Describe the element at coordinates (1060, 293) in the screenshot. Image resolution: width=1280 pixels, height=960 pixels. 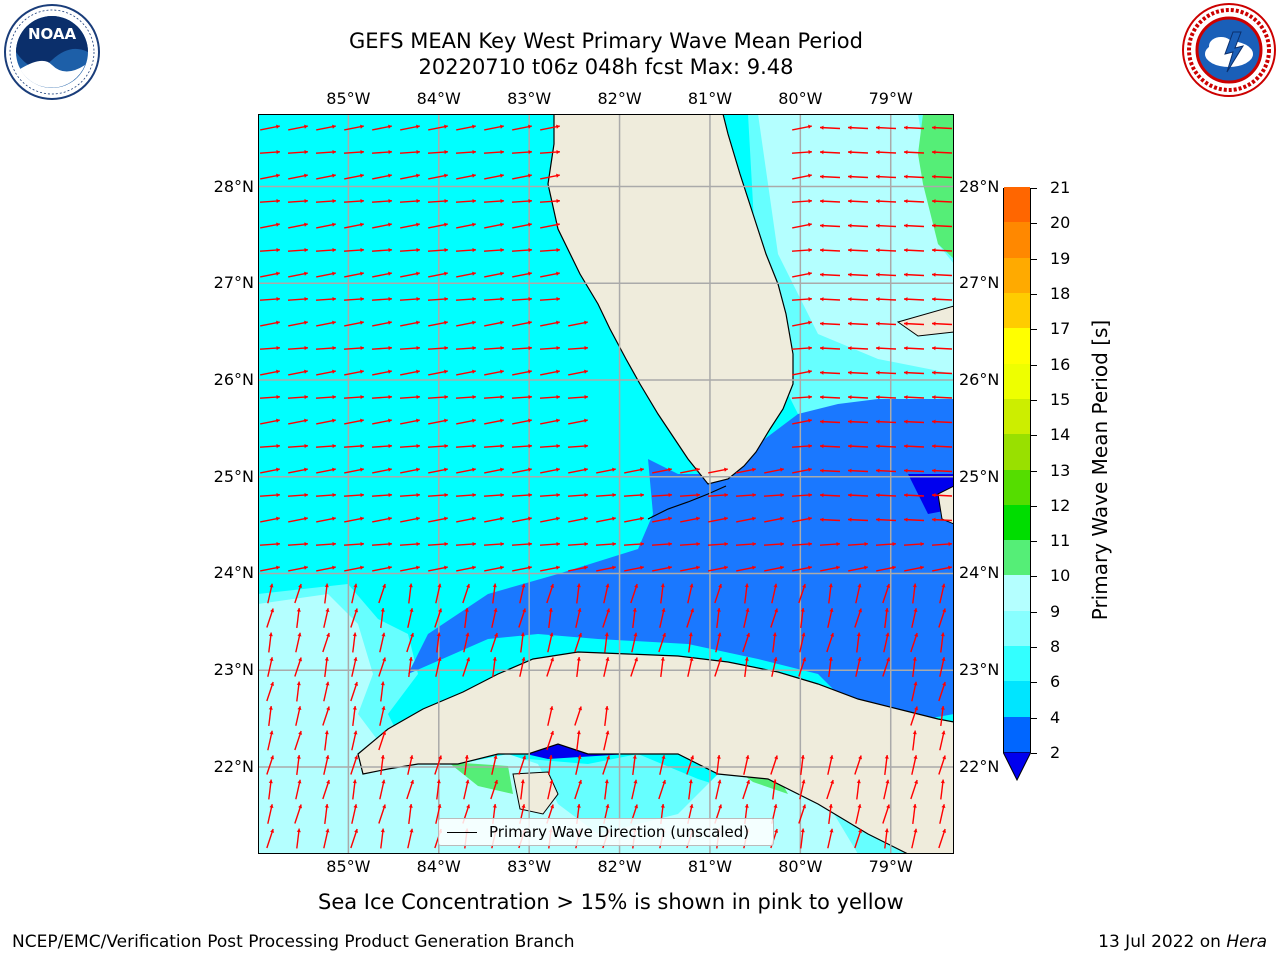
I see `colorbar-tick-label: 18` at that location.